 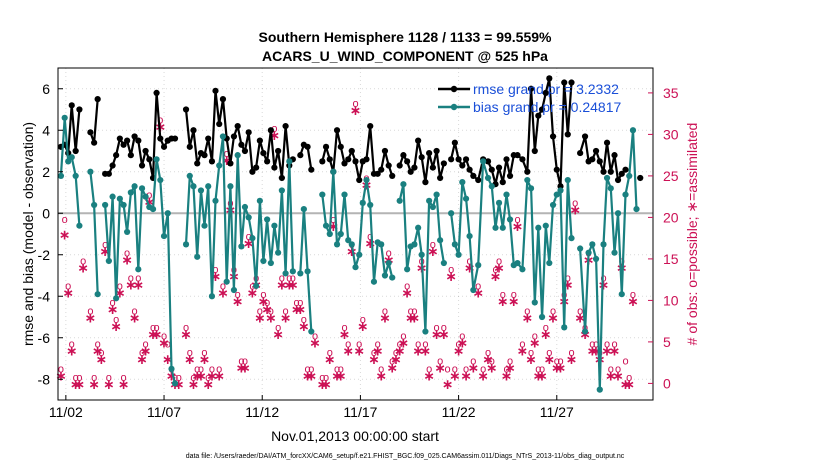 I want to click on right-tick-label: 35, so click(x=671, y=93).